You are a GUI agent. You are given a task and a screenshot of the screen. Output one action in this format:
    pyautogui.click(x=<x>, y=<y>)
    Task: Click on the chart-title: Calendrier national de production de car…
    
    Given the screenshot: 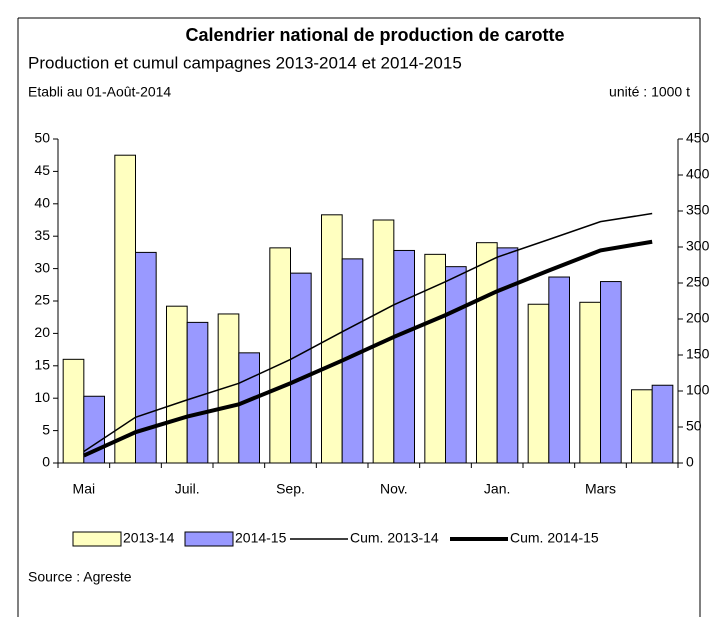 What is the action you would take?
    pyautogui.click(x=374, y=35)
    